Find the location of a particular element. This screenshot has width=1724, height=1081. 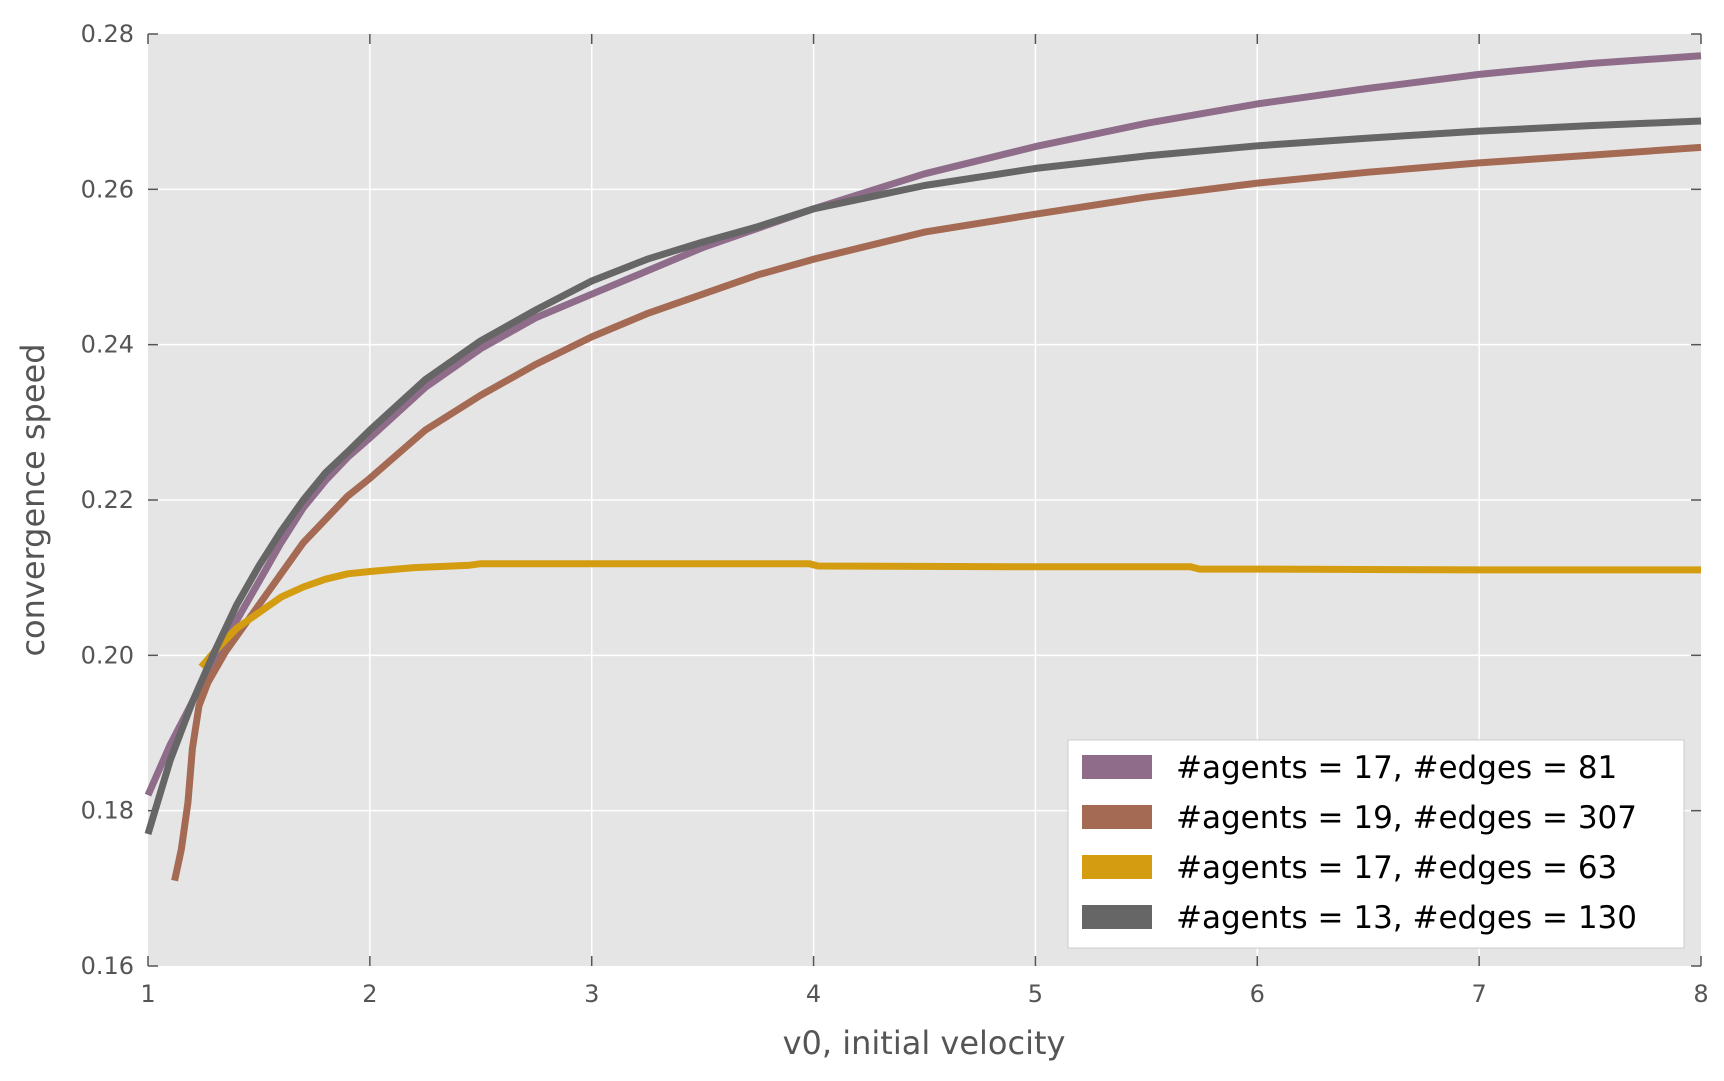

x-tick-label: 7 is located at coordinates (1479, 994).